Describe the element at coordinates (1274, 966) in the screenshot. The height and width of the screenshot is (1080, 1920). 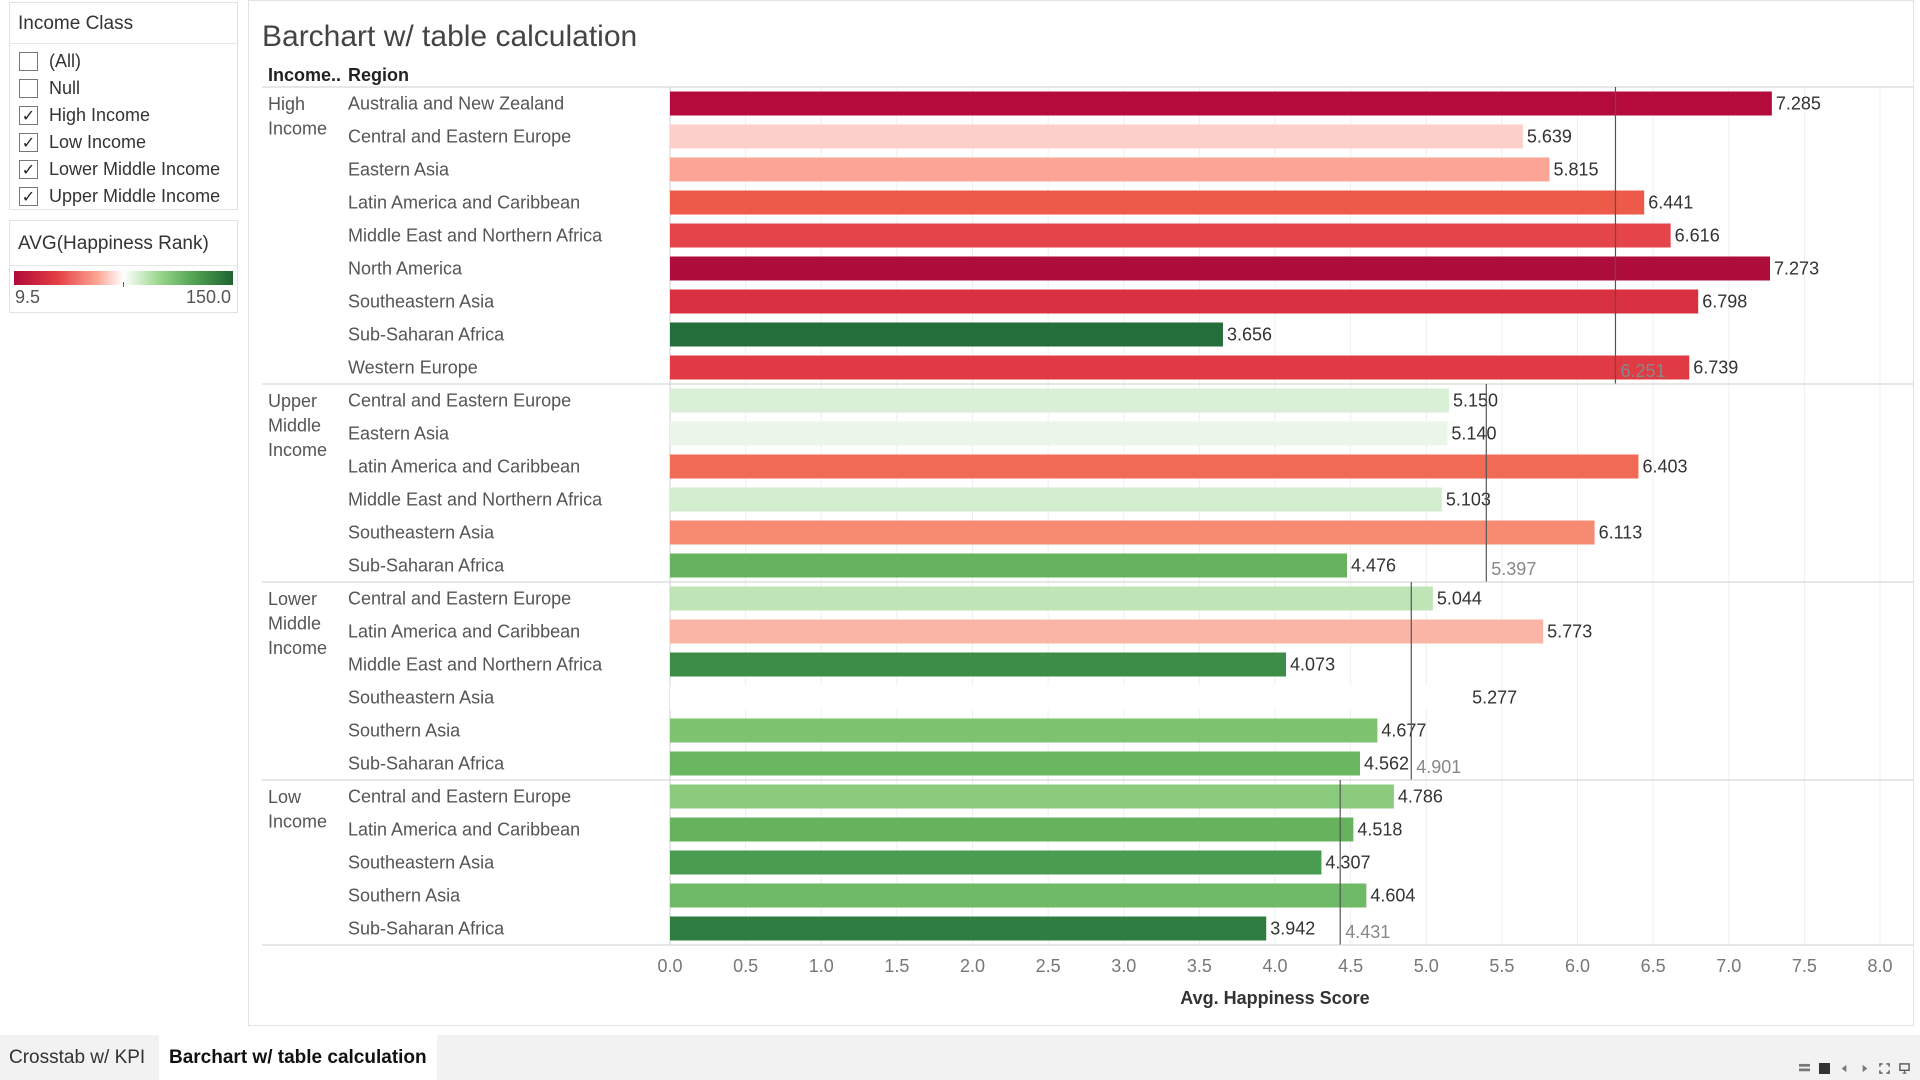
I see `x-tick-label: 4.0` at that location.